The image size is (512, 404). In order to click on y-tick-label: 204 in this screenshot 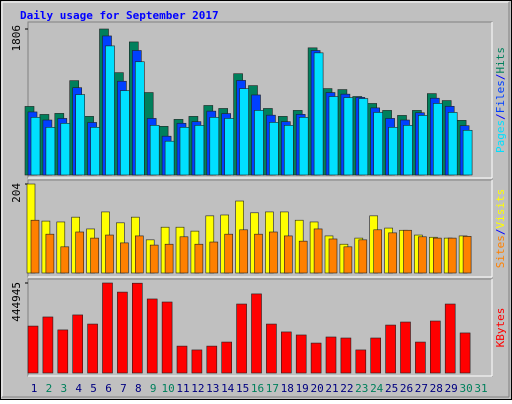, I will do `click(16, 193)`.